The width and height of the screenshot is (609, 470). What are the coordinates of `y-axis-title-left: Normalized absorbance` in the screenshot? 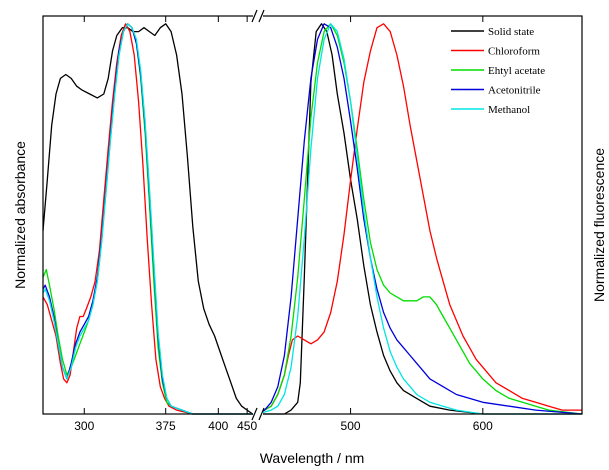 It's located at (20, 215).